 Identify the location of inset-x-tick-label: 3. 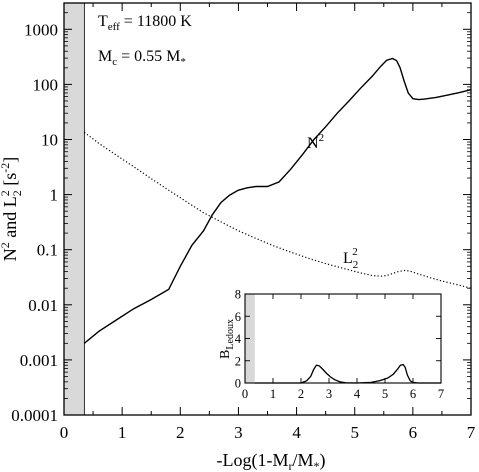
(329, 394).